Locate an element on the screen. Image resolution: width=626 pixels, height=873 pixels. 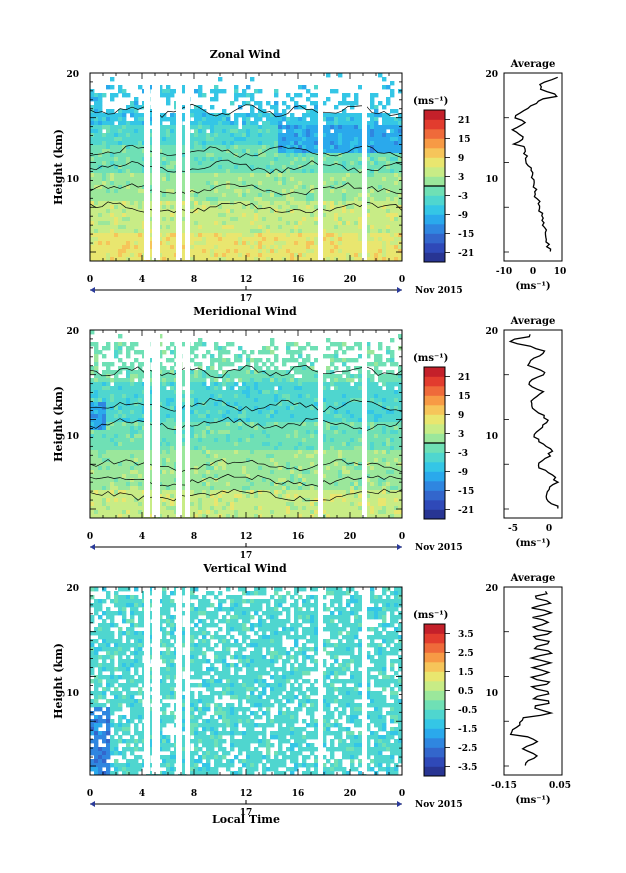
x-tick-labels: 0 4 8 12 16 20 0 is located at coordinates (246, 280).